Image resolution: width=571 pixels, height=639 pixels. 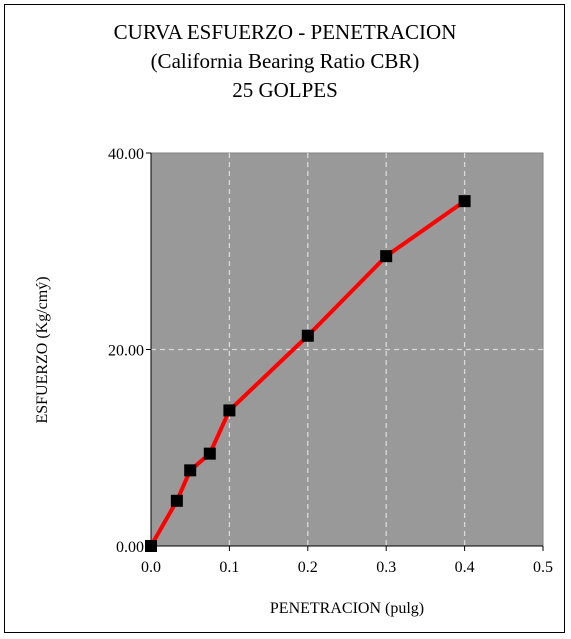 I want to click on y-tick-labels: 0.00 20.00 40.00, so click(x=126, y=351).